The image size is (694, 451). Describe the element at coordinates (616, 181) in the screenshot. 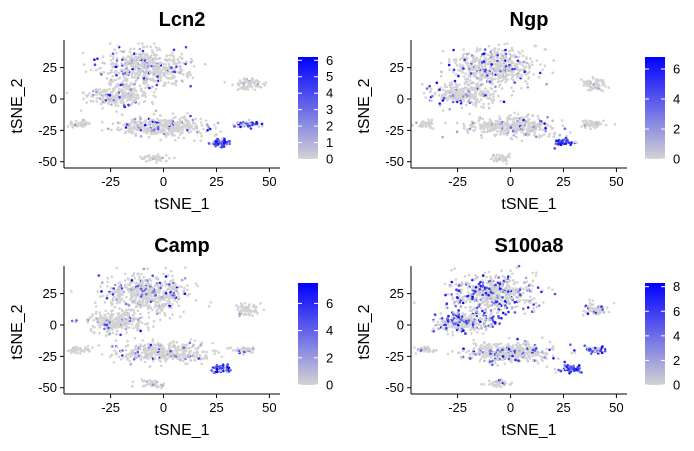

I see `x-tick-label: 50` at that location.